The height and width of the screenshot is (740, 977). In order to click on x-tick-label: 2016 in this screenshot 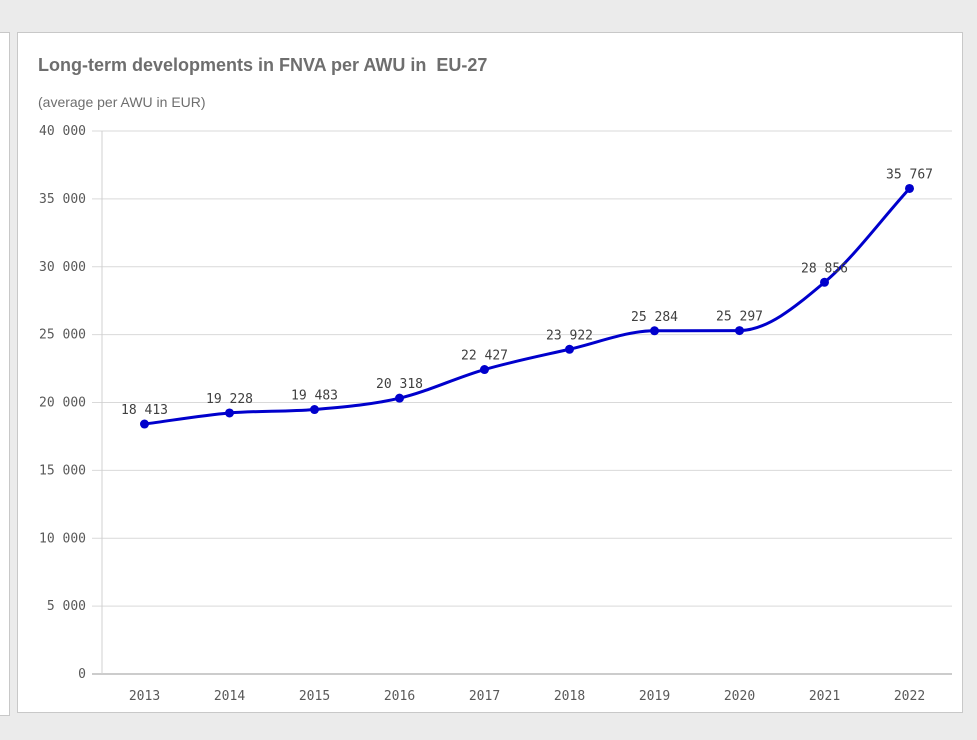, I will do `click(399, 696)`.